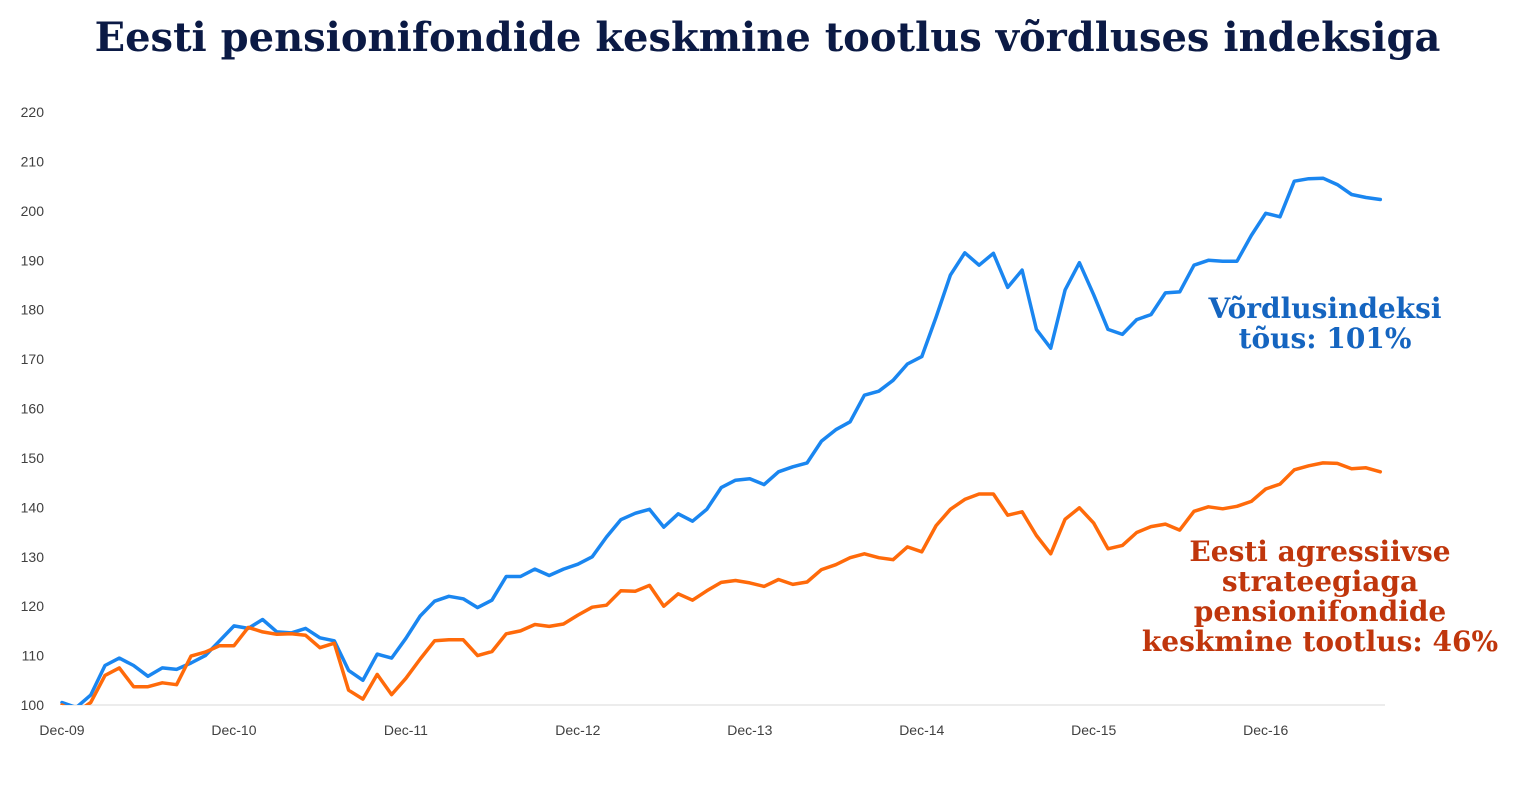 The width and height of the screenshot is (1535, 803). What do you see at coordinates (921, 730) in the screenshot?
I see `x-tick-label: Dec-14` at bounding box center [921, 730].